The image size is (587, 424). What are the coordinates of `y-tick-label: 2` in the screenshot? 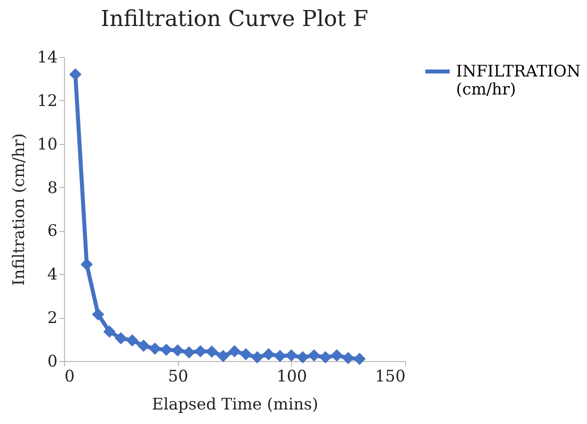 It's located at (52, 318).